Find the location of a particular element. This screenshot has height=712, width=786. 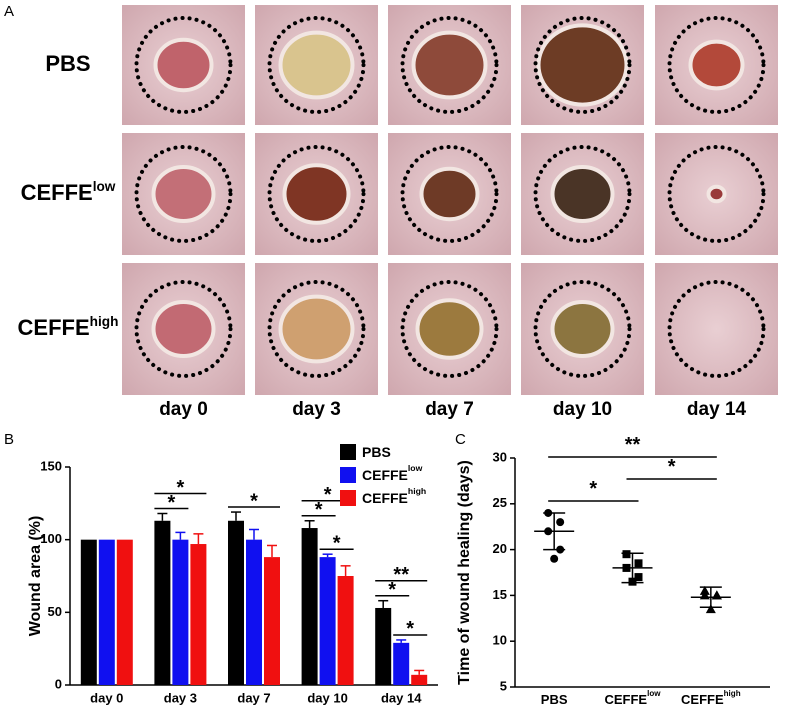

legend-label-sup: high is located at coordinates (417, 491).